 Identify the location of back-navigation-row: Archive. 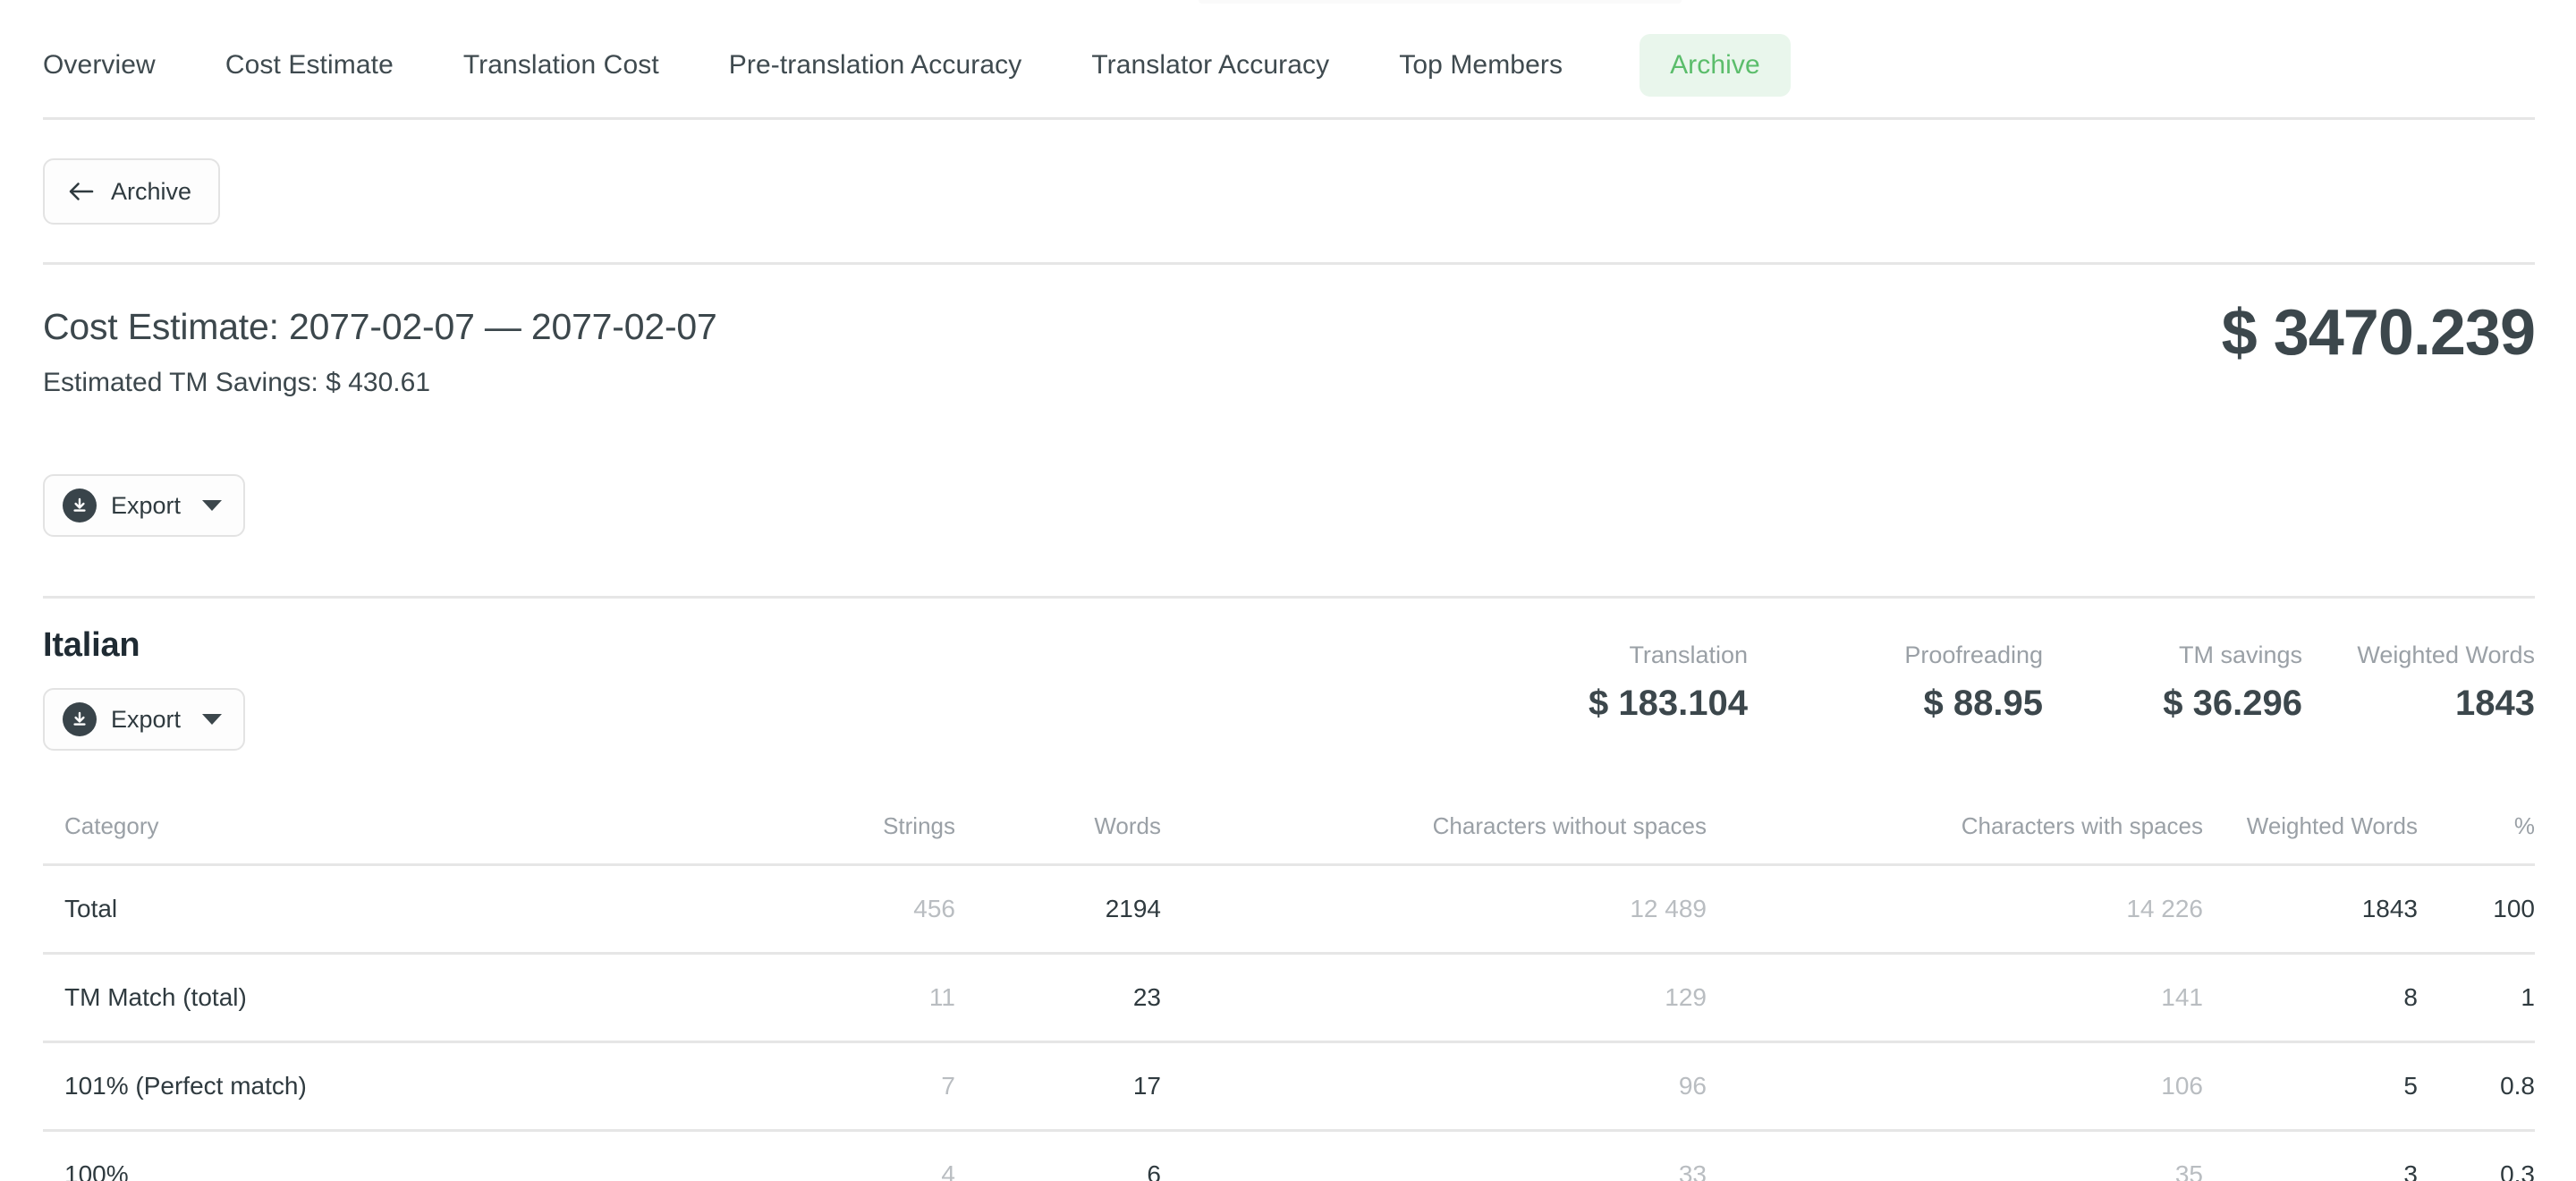
(1289, 207).